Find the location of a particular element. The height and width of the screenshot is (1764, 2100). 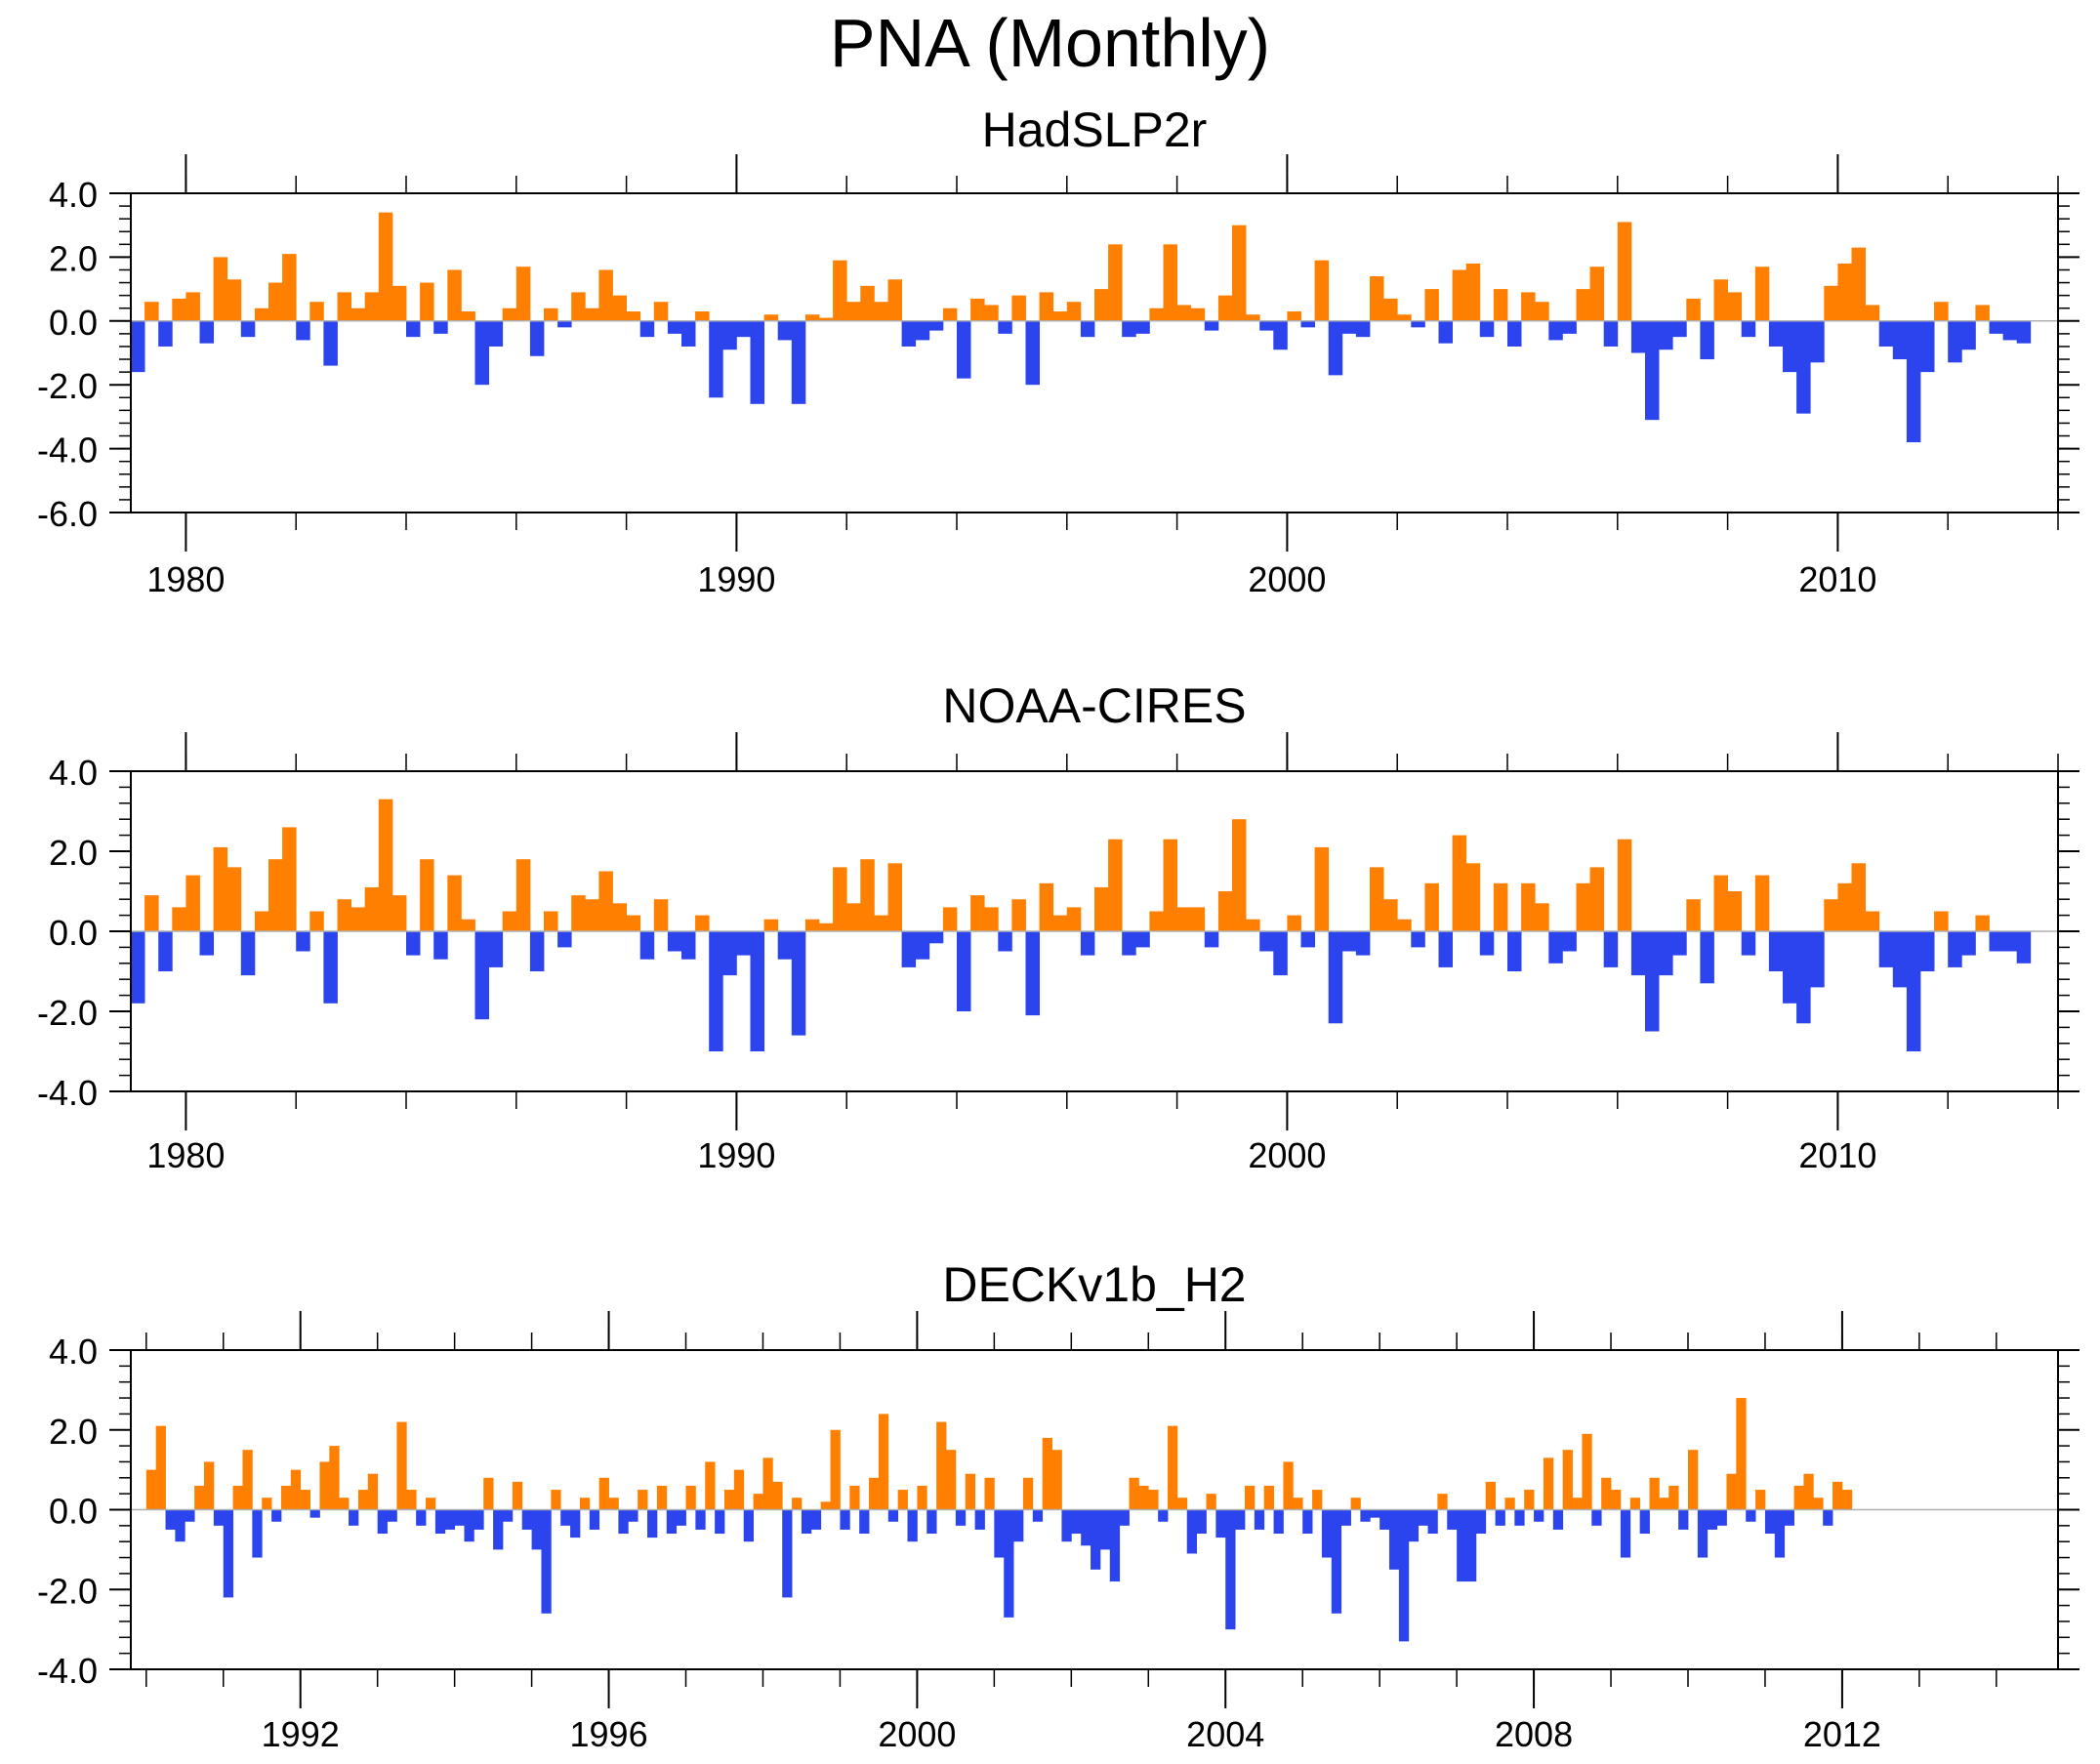

x-tick-label: 2000 is located at coordinates (1287, 1155).